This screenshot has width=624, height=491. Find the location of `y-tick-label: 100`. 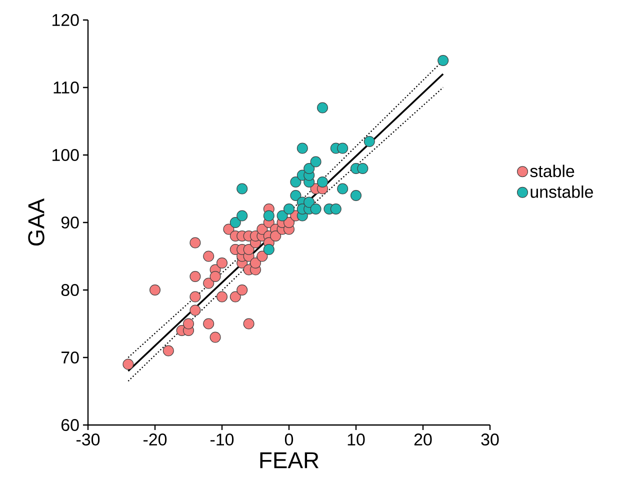

y-tick-label: 100 is located at coordinates (65, 155).